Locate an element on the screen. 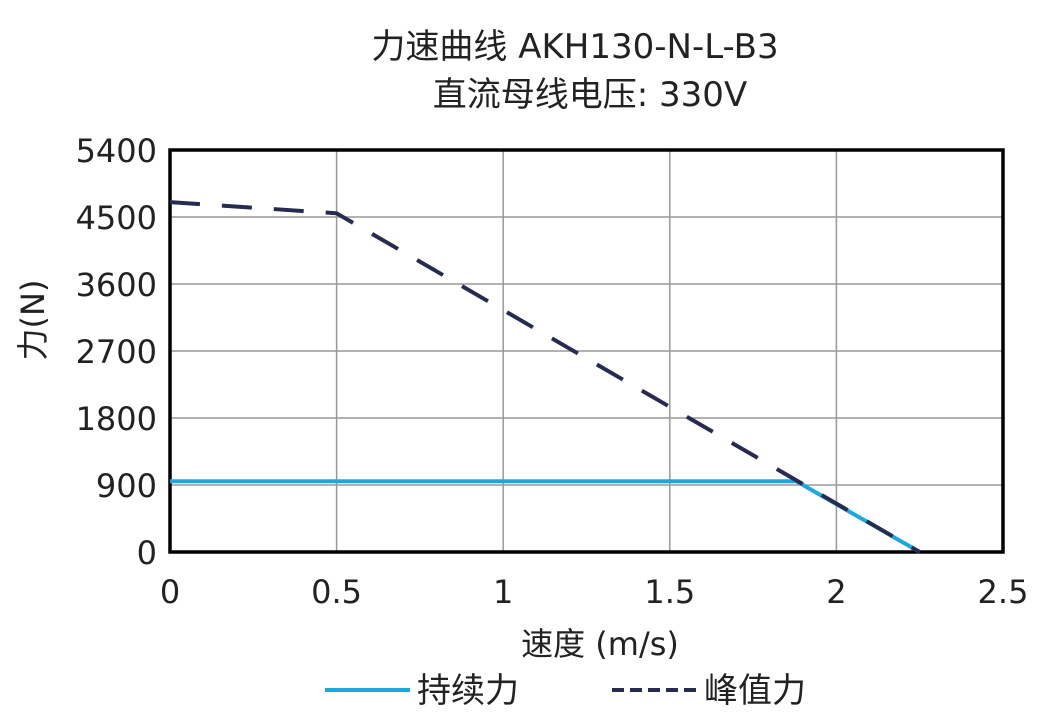 This screenshot has width=1057, height=727. y-tick-label: 2700 is located at coordinates (116, 352).